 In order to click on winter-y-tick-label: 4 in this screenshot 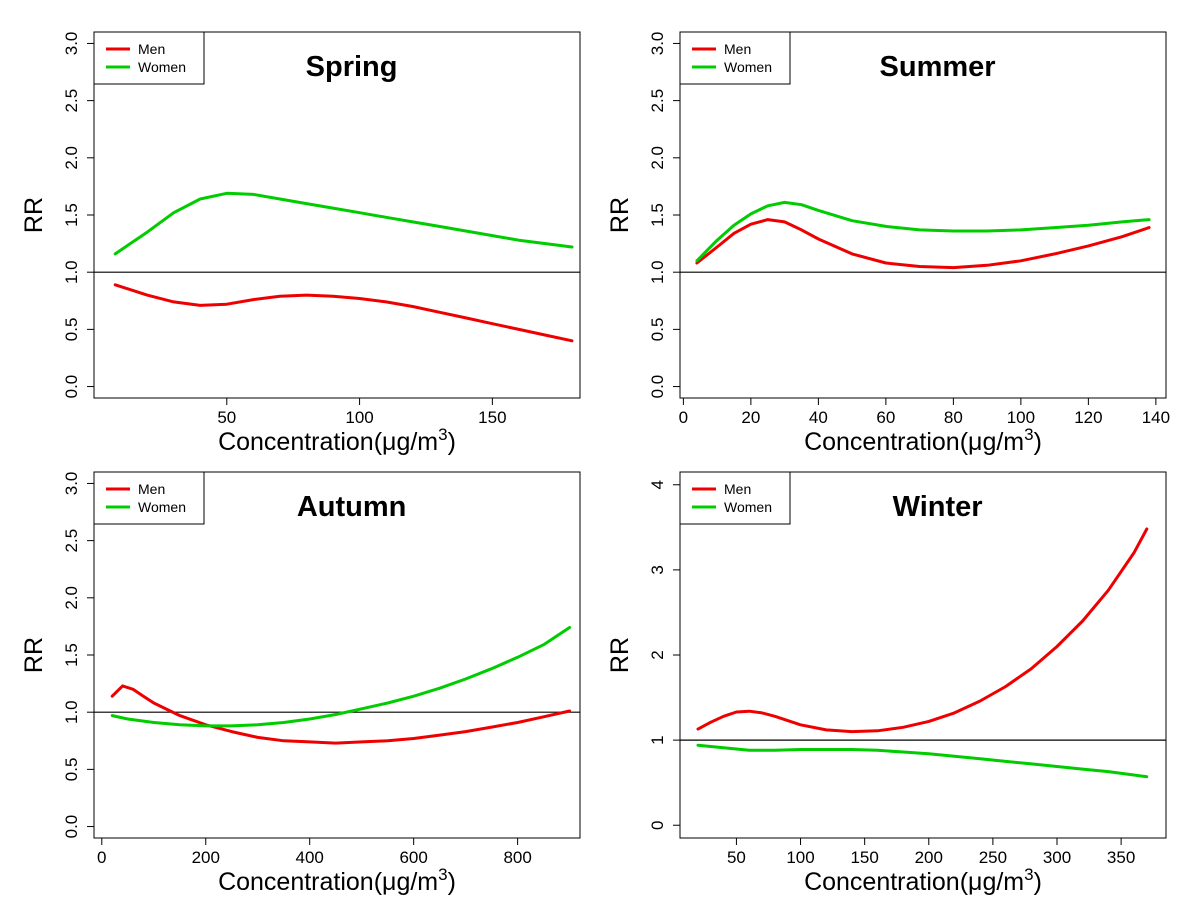, I will do `click(657, 484)`.